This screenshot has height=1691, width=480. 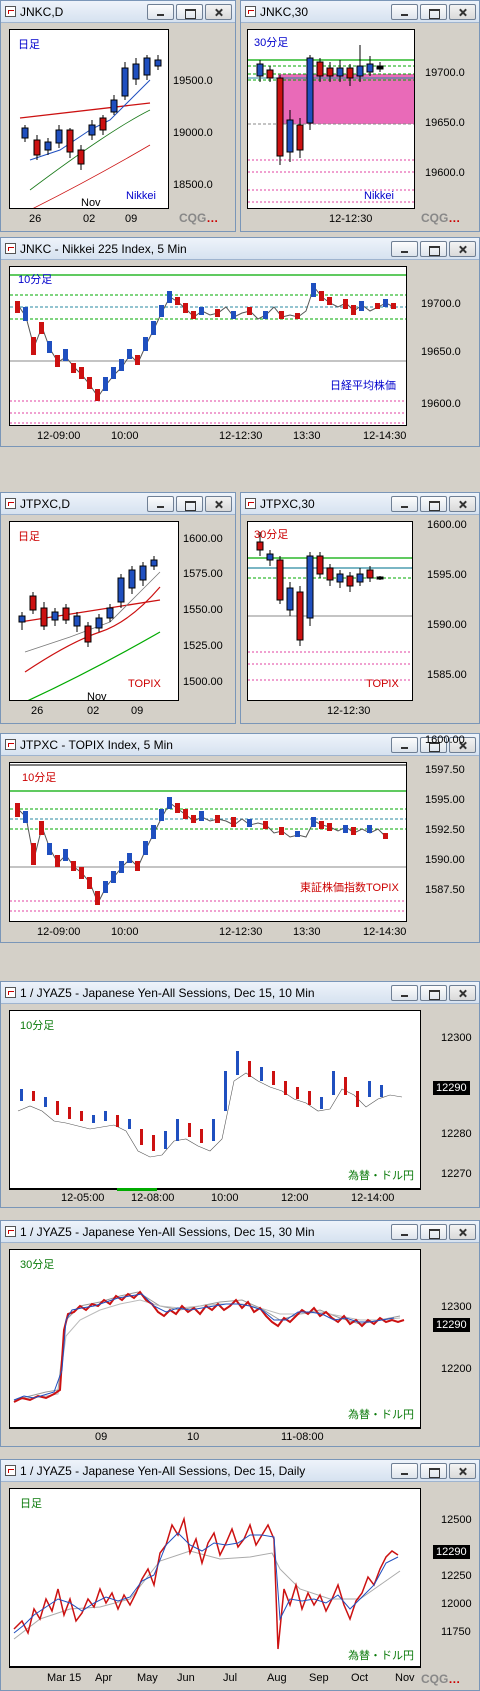 I want to click on x-tick: 12-12:30, so click(x=241, y=436).